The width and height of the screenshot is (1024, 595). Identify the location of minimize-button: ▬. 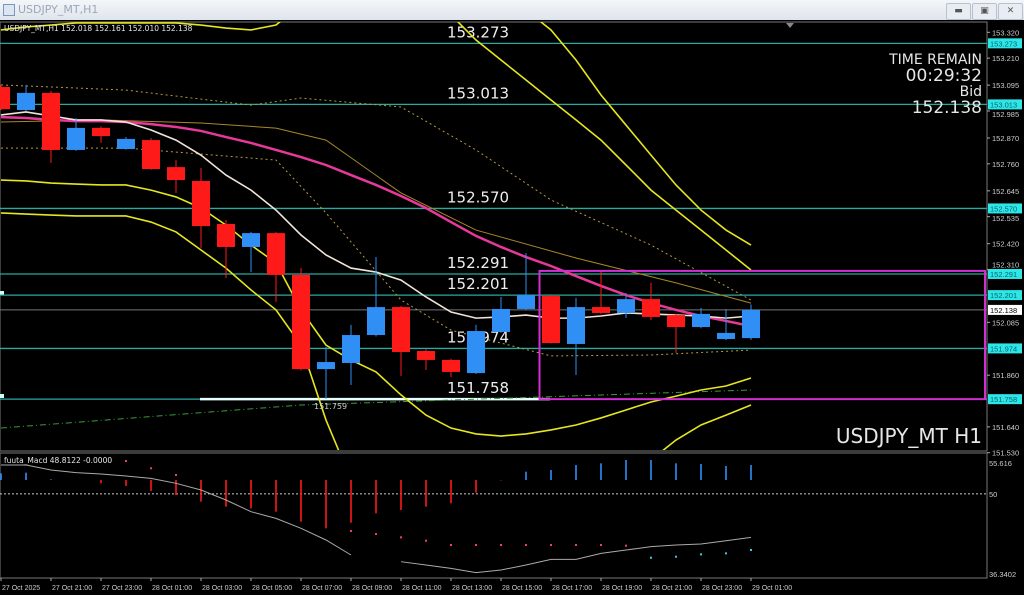
(958, 11).